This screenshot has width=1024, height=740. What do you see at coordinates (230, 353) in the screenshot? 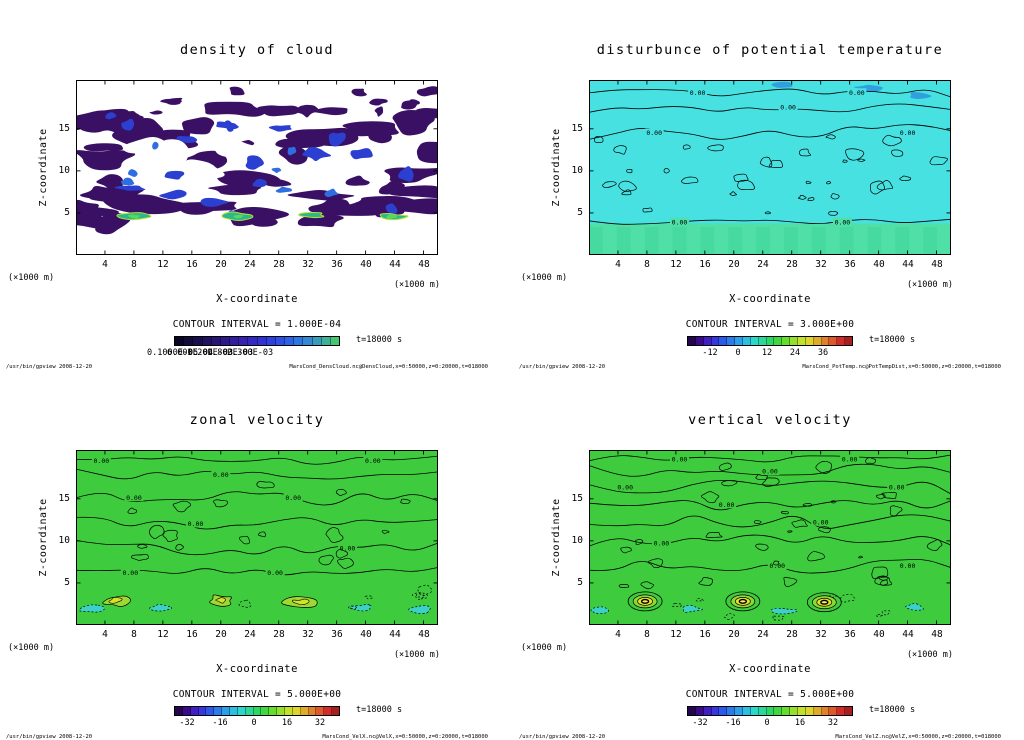
I see `colorbar-tick-label: 1.800E-03` at bounding box center [230, 353].